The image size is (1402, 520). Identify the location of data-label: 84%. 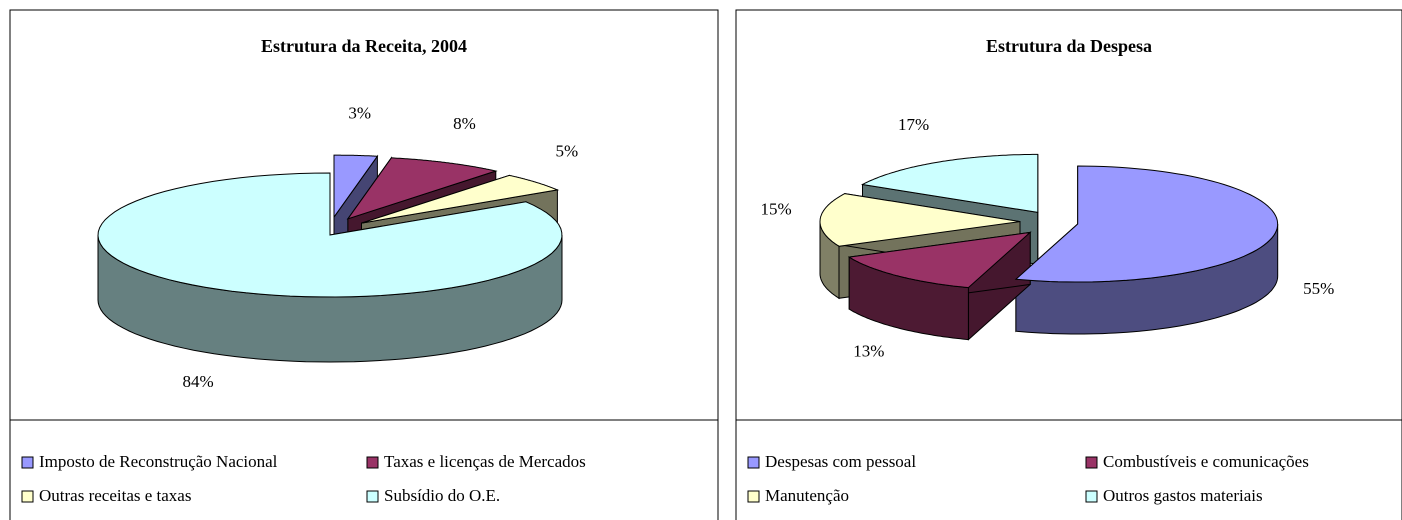
(198, 381).